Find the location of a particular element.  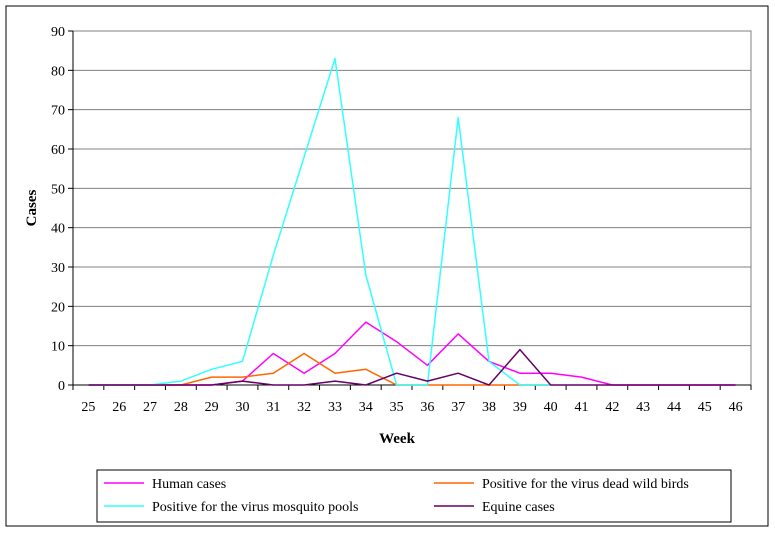

y-tick-label: 50 is located at coordinates (58, 189).